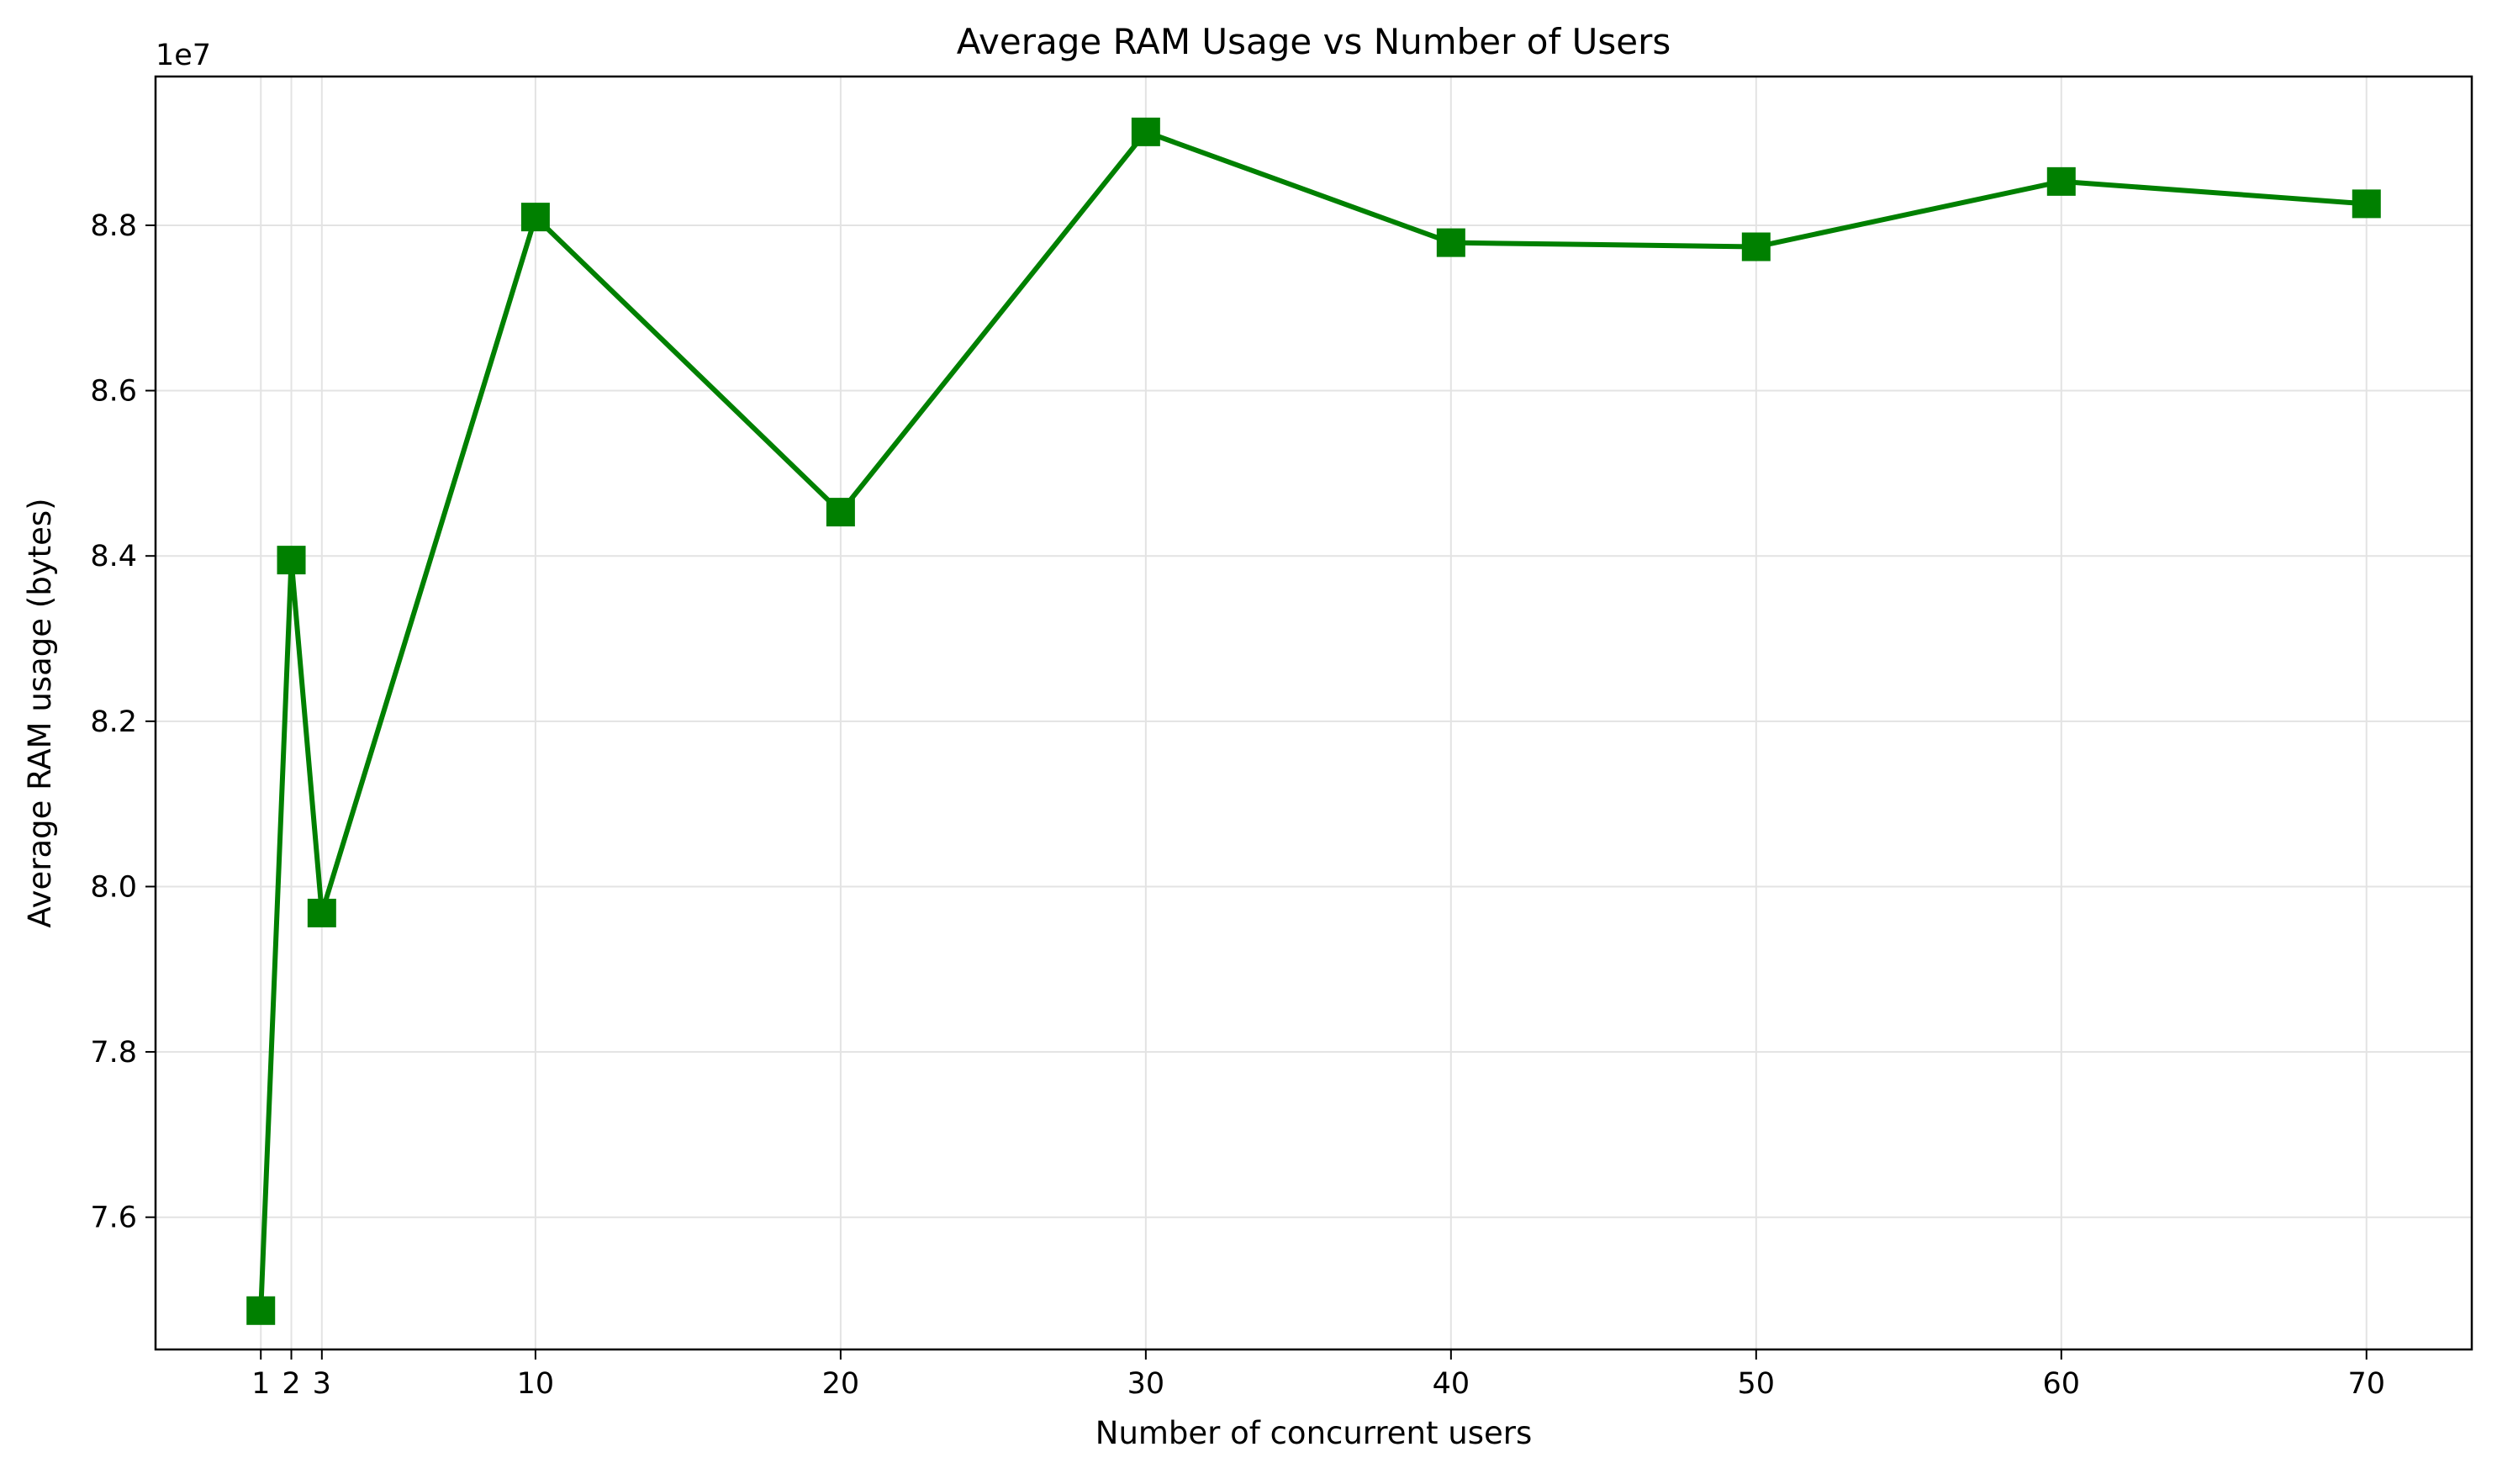 The width and height of the screenshot is (2497, 1484). Describe the element at coordinates (113, 887) in the screenshot. I see `y-tick-label: 8.0` at that location.